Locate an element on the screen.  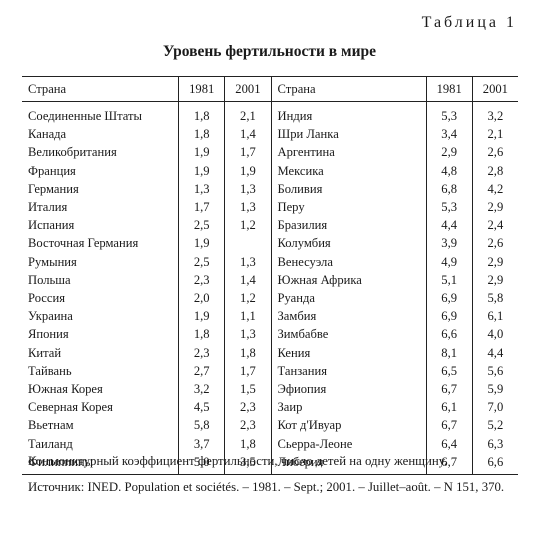
country-left-cell: Румыния is located at coordinates (52, 261).